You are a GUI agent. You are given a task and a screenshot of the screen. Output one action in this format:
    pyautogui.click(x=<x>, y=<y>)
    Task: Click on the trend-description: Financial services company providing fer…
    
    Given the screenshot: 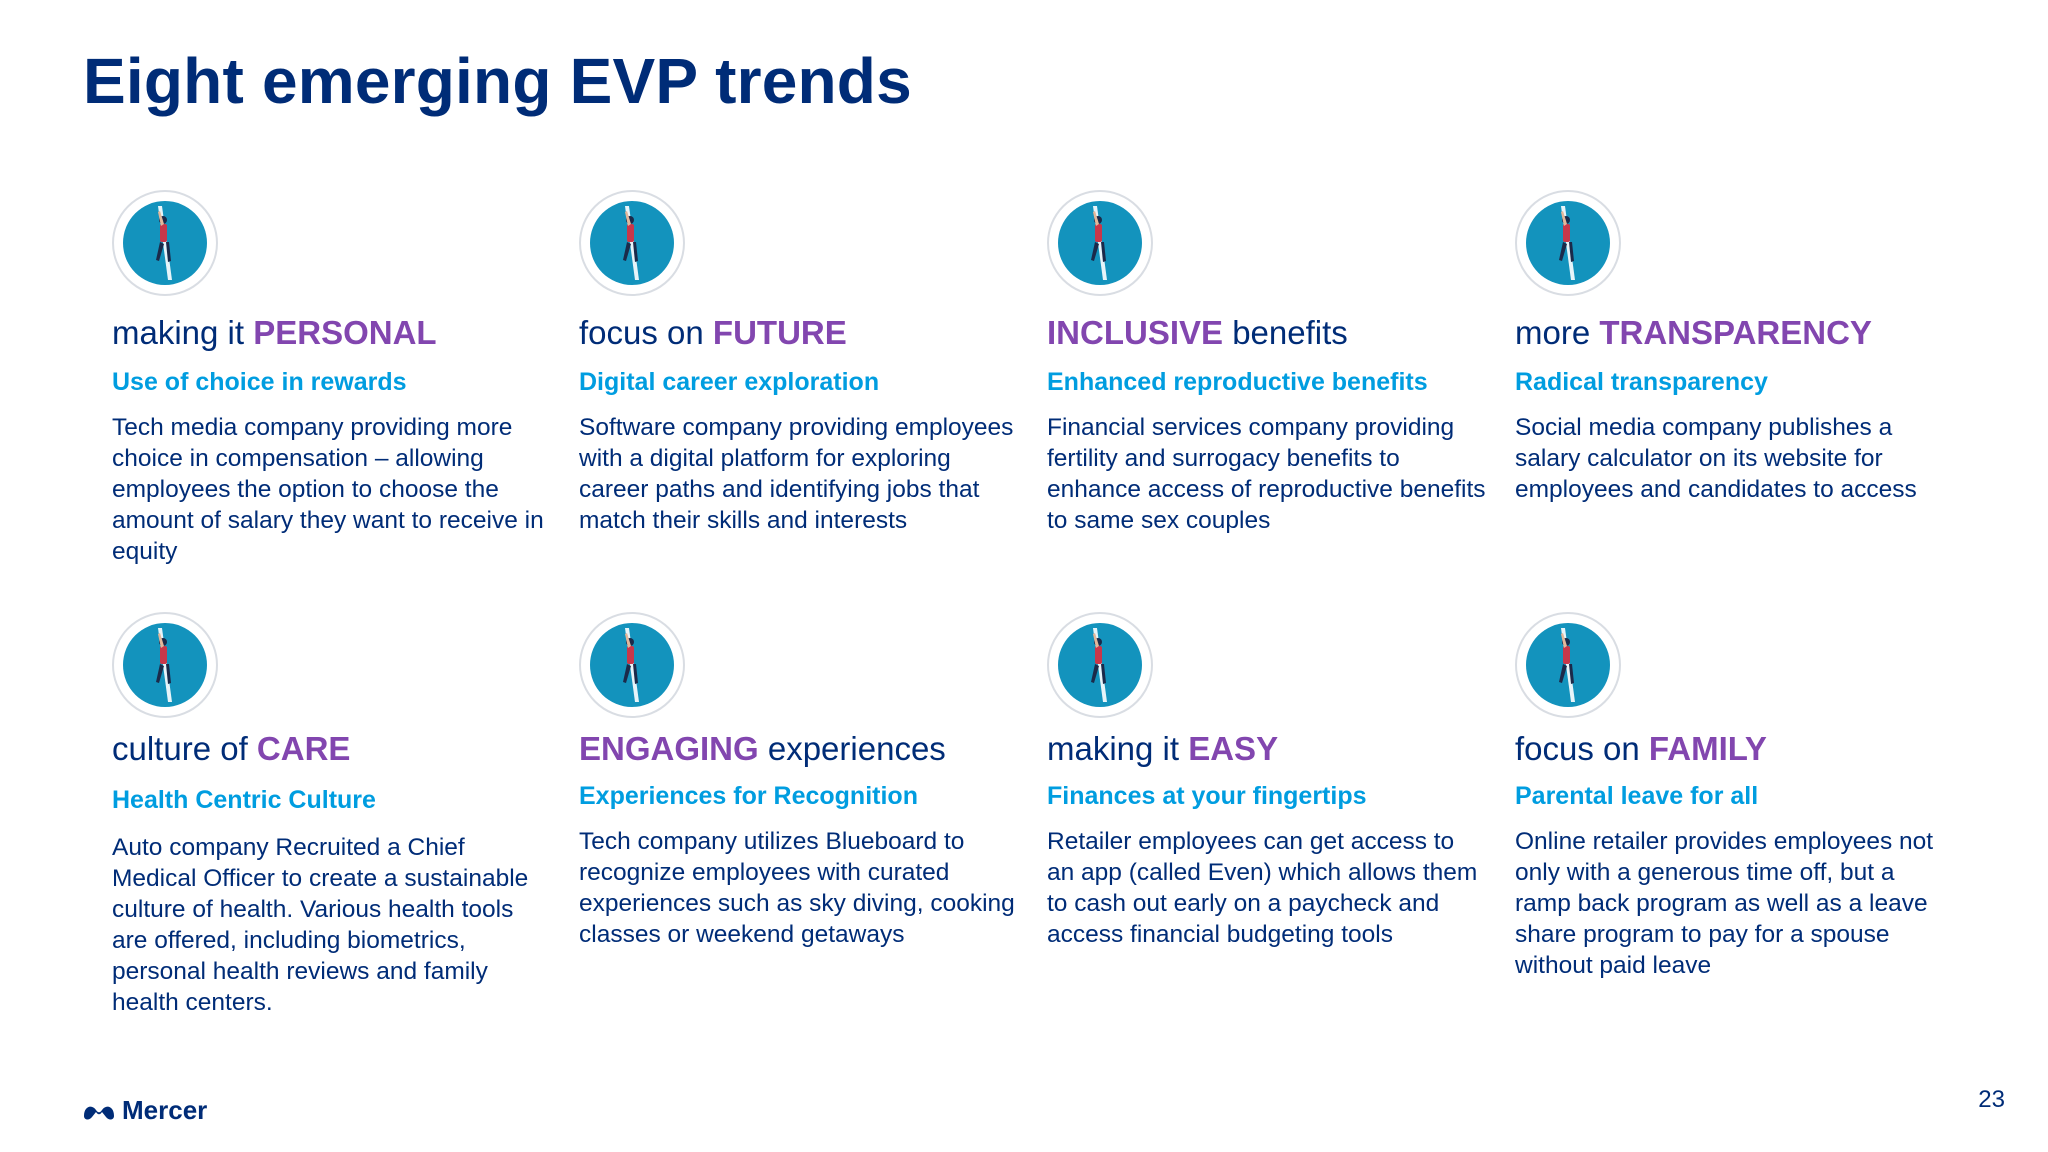 What is the action you would take?
    pyautogui.click(x=1266, y=474)
    